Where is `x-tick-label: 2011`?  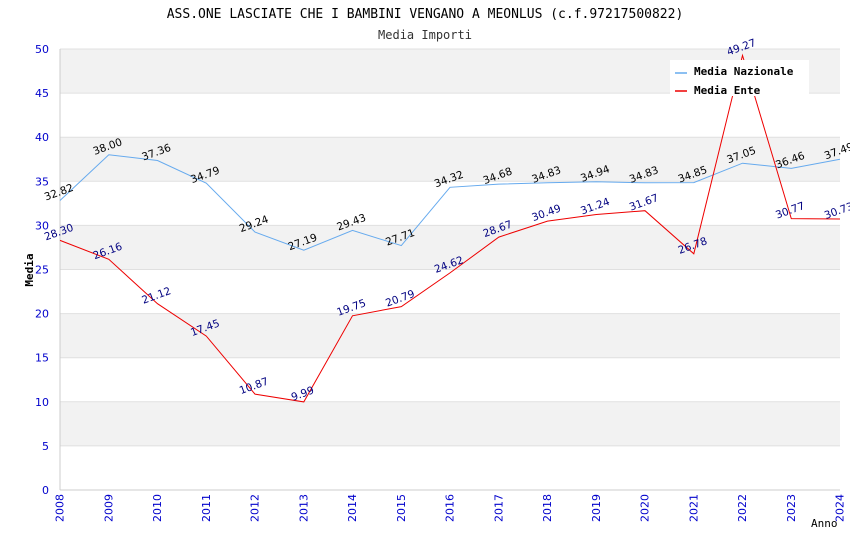 x-tick-label: 2011 is located at coordinates (206, 508).